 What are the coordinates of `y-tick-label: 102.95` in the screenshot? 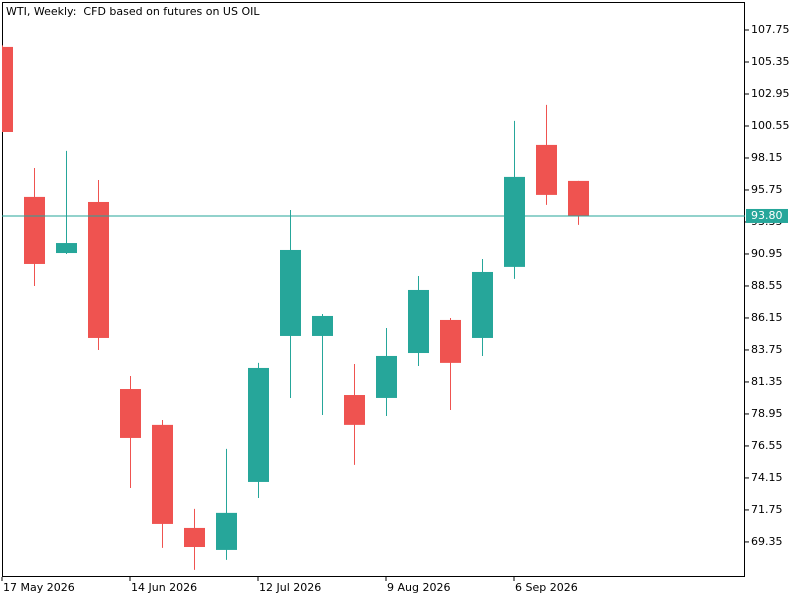 It's located at (770, 93).